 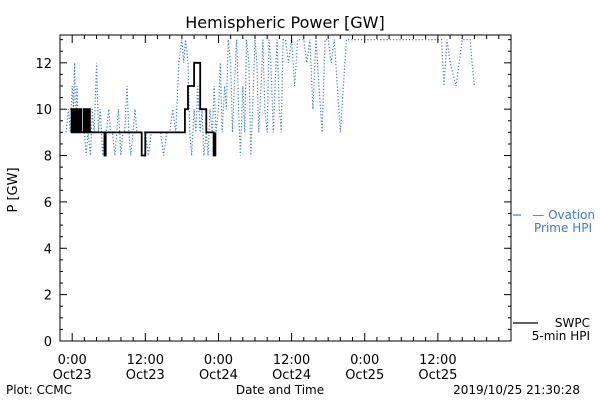 What do you see at coordinates (516, 390) in the screenshot?
I see `plot-timestamp: 2019/10/25 21:30:28` at bounding box center [516, 390].